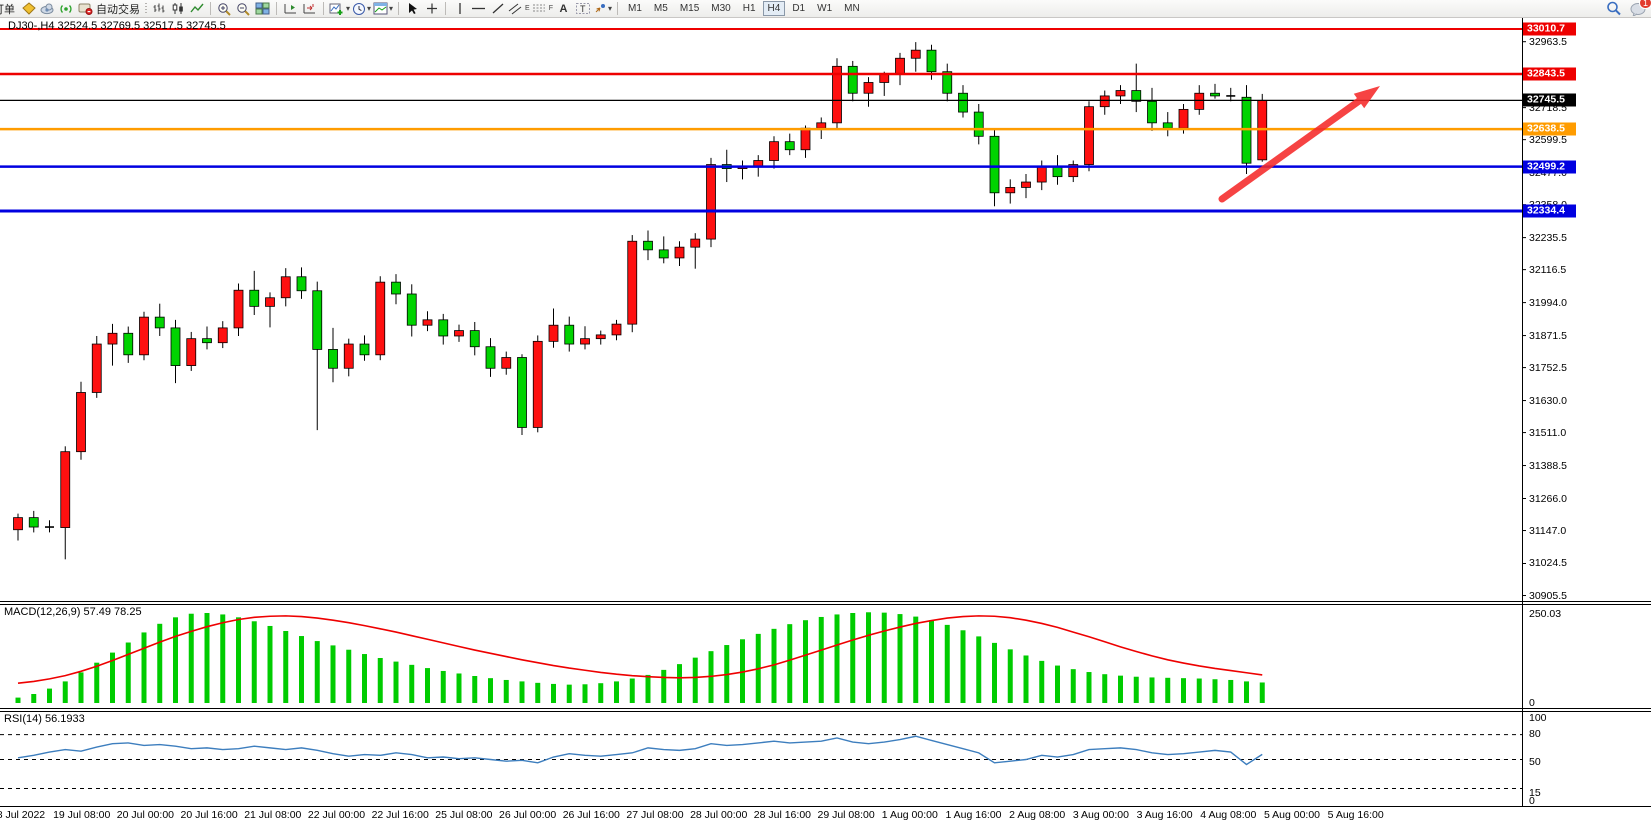  Describe the element at coordinates (640, 649) in the screenshot. I see `macd-signal-line` at that location.